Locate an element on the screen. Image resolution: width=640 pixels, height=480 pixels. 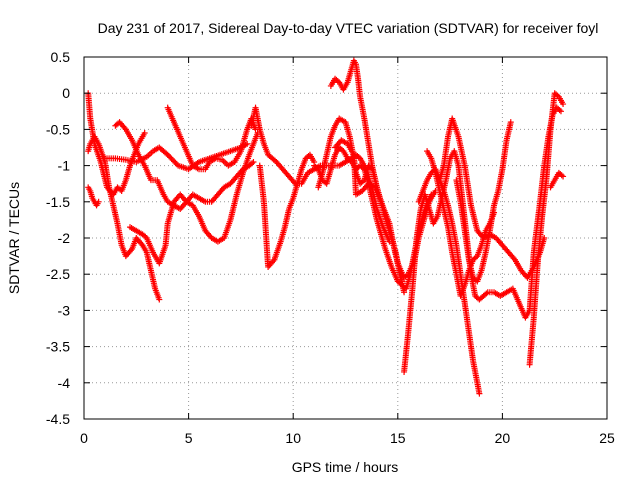
y-tick-label: -0.5 is located at coordinates (58, 129).